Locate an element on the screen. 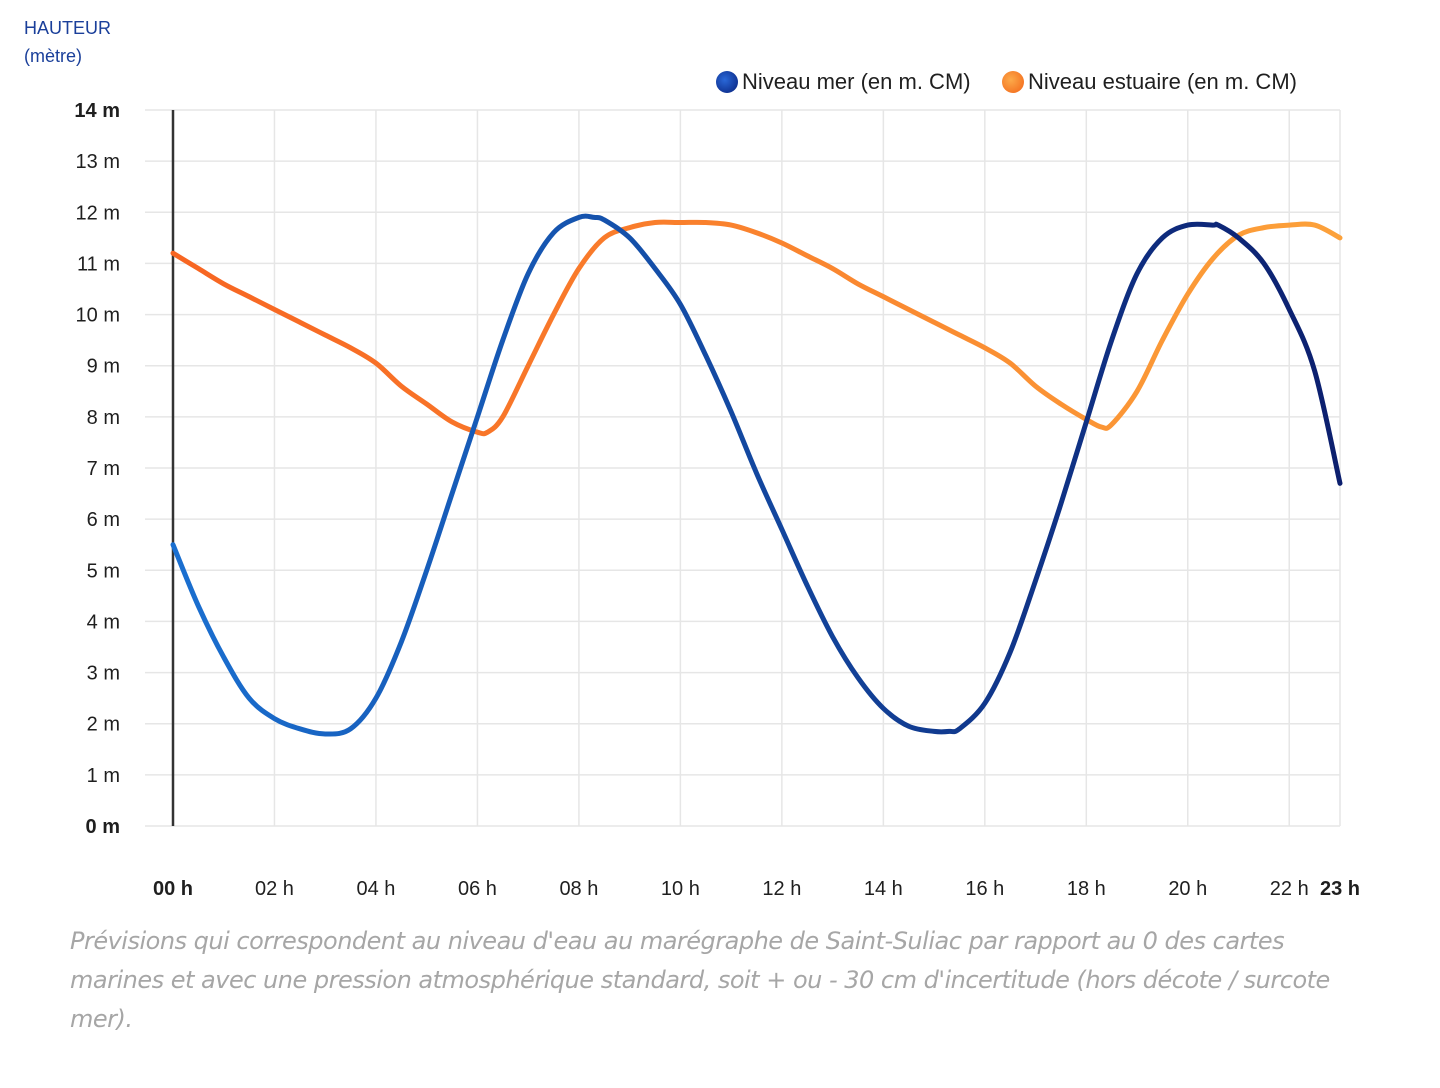 The height and width of the screenshot is (1088, 1440). x-tick-label: 06 h is located at coordinates (477, 889).